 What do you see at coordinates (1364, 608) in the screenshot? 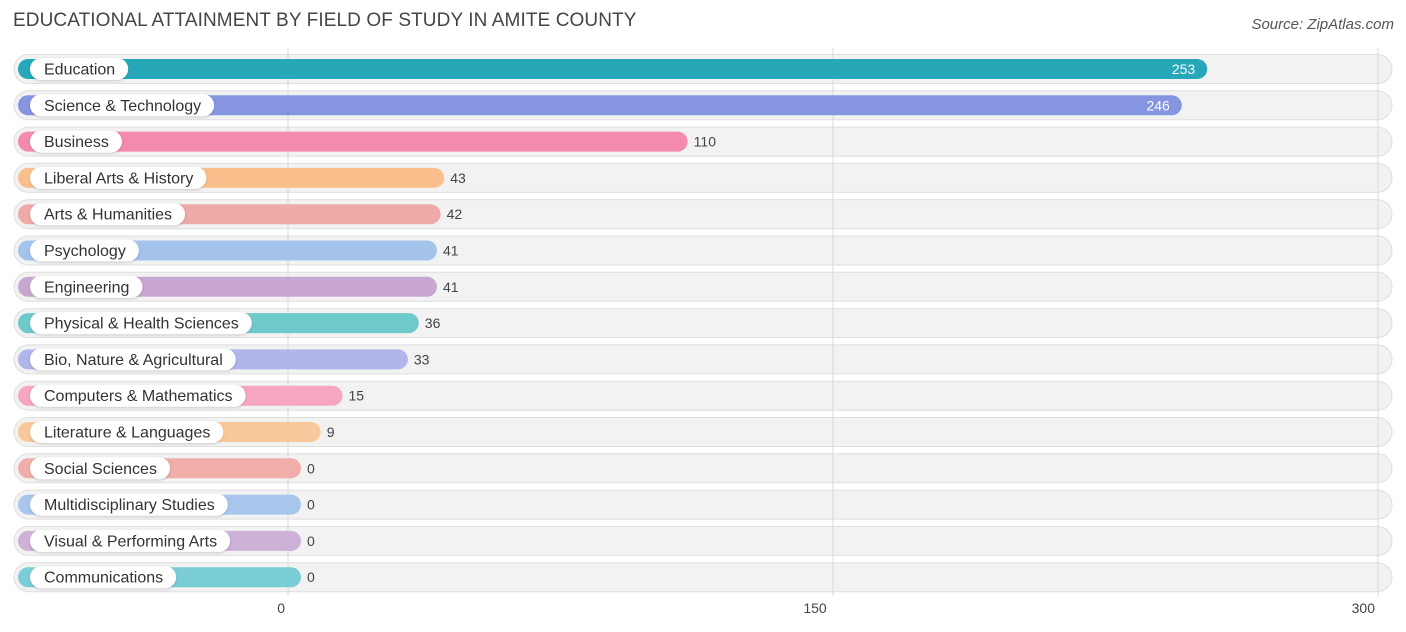
I see `tick-label: 300` at bounding box center [1364, 608].